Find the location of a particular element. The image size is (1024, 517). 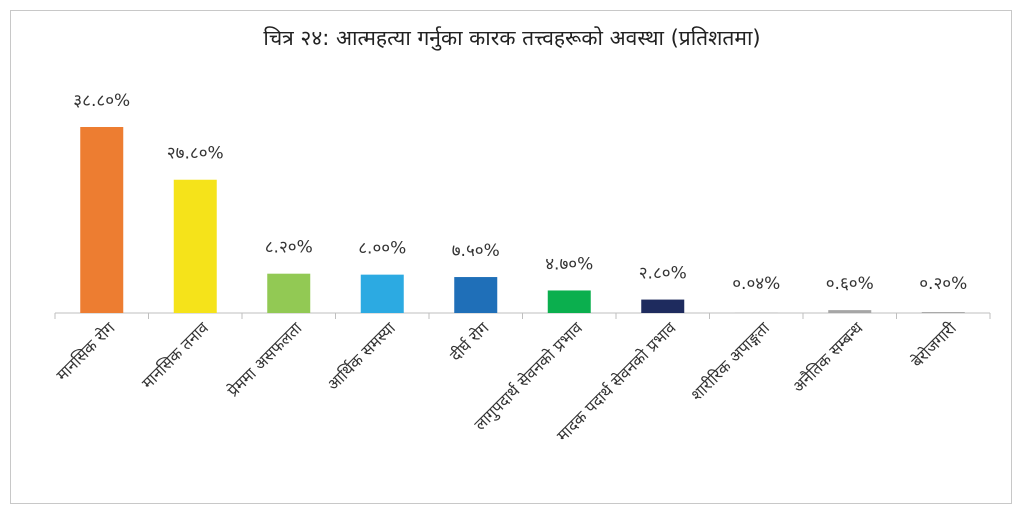

data-label: ०.२०% is located at coordinates (943, 284).